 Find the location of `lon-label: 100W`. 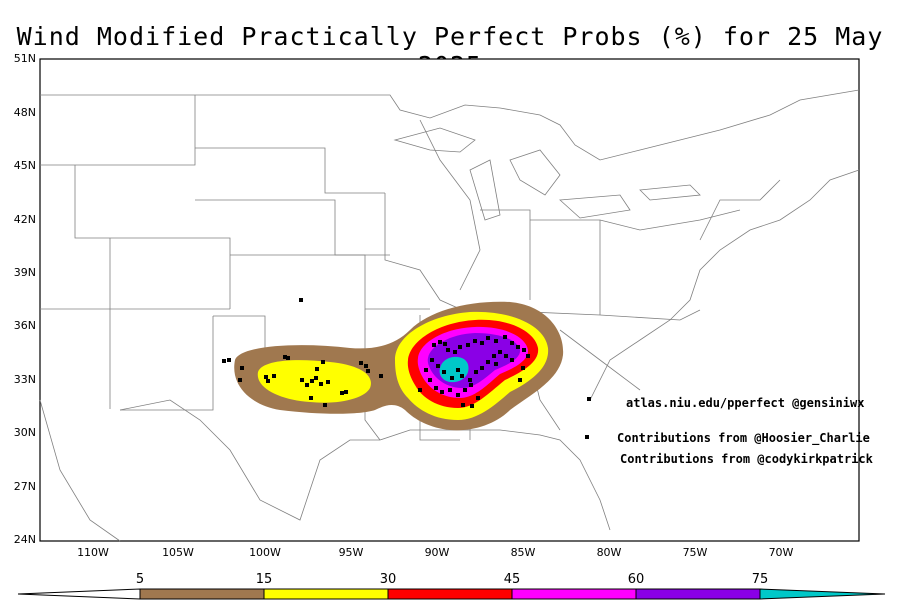

lon-label: 100W is located at coordinates (265, 552).